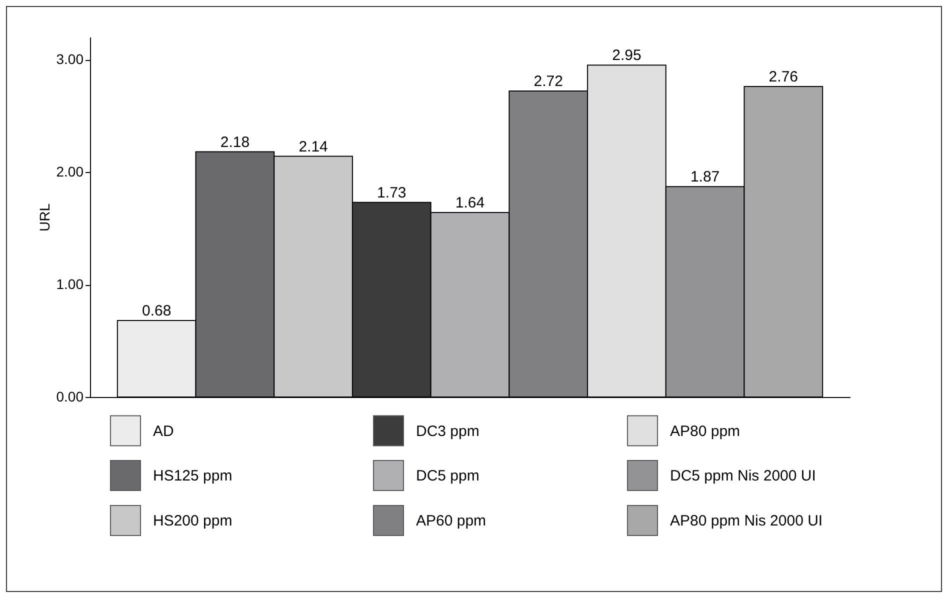 The image size is (950, 600). What do you see at coordinates (743, 476) in the screenshot?
I see `legend-label: DC5 ppm Nis 2000 UI` at bounding box center [743, 476].